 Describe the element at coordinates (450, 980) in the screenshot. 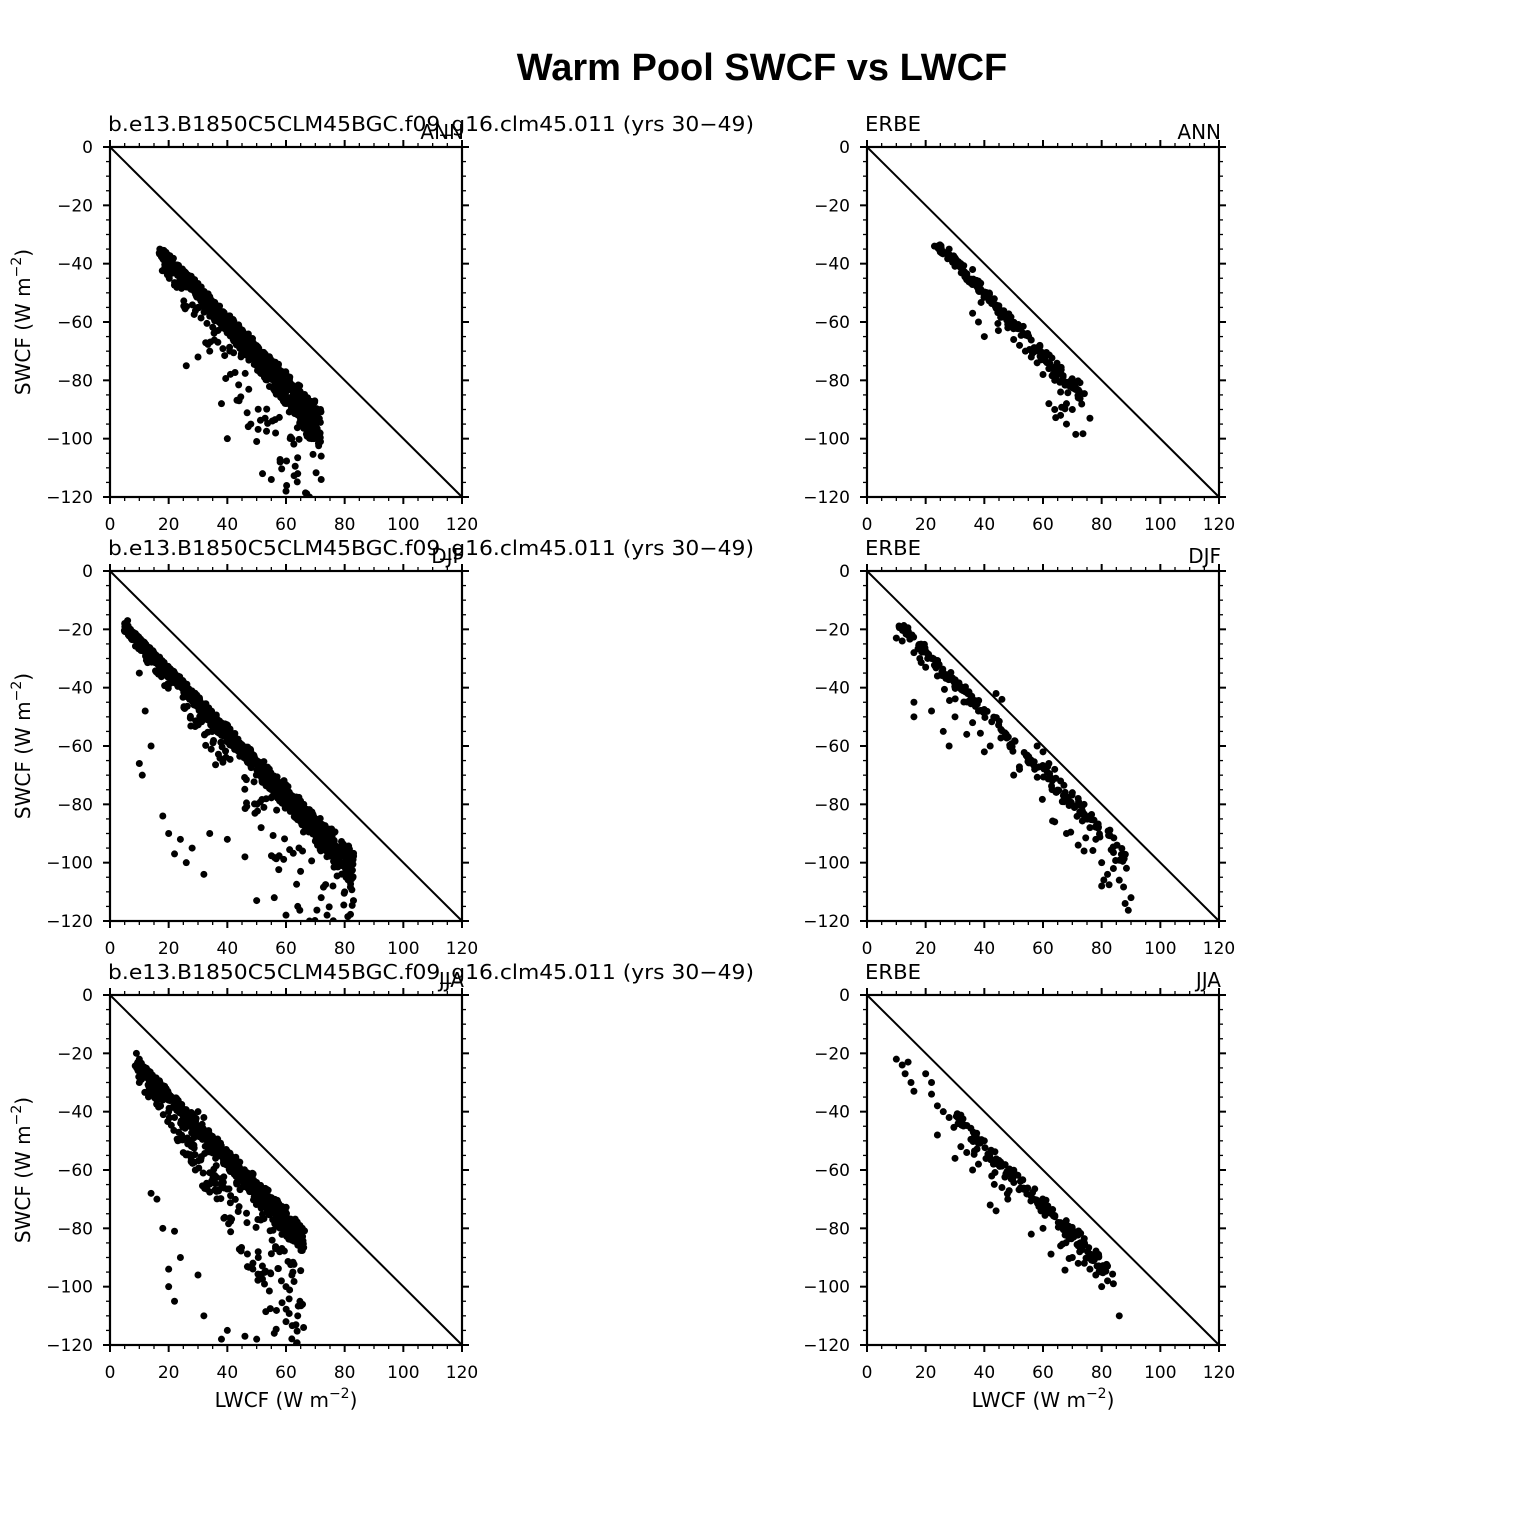

I see `panel-right-title: JJA` at that location.